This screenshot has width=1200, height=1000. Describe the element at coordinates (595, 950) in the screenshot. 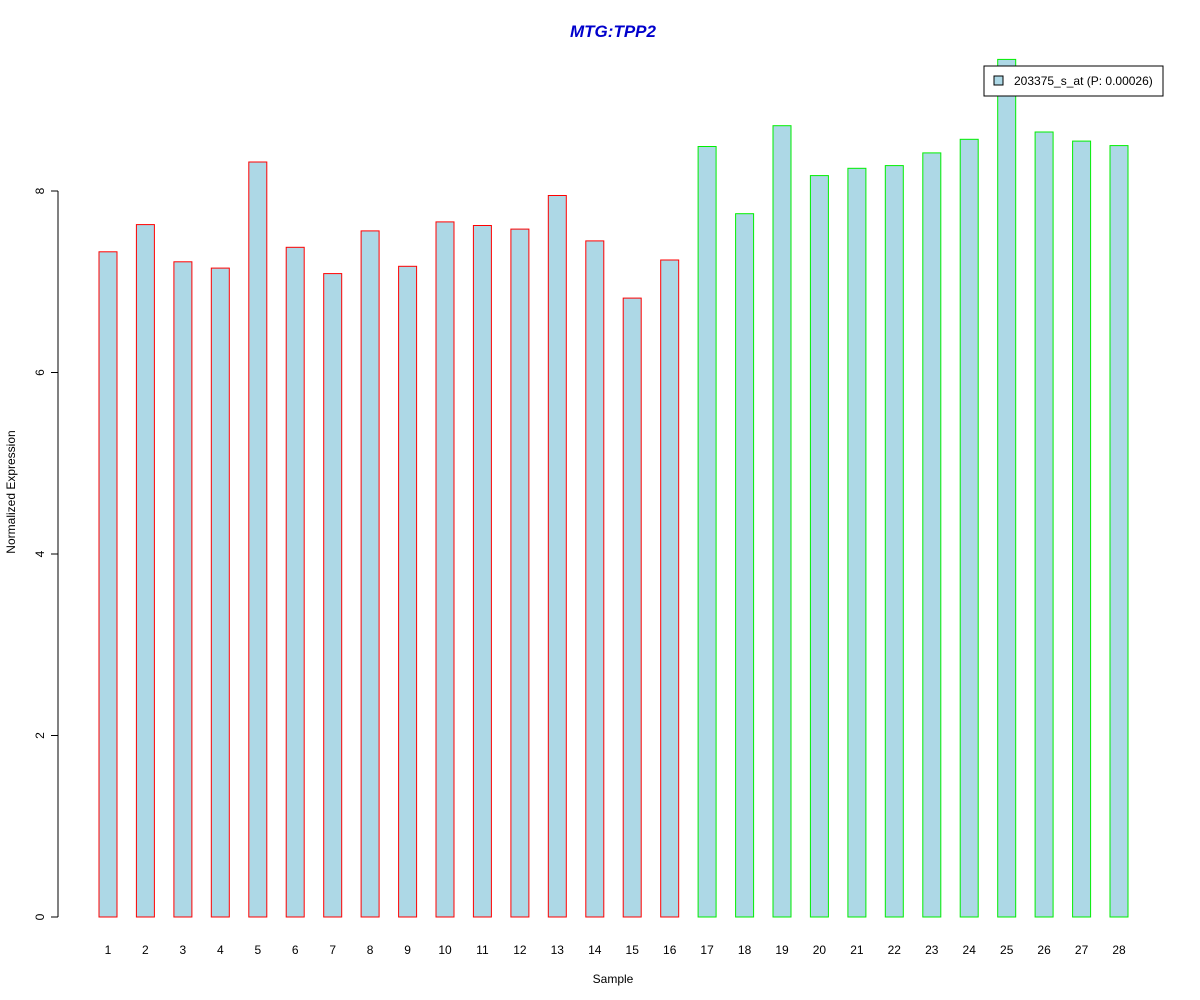

I see `x-tick-label: 14` at that location.